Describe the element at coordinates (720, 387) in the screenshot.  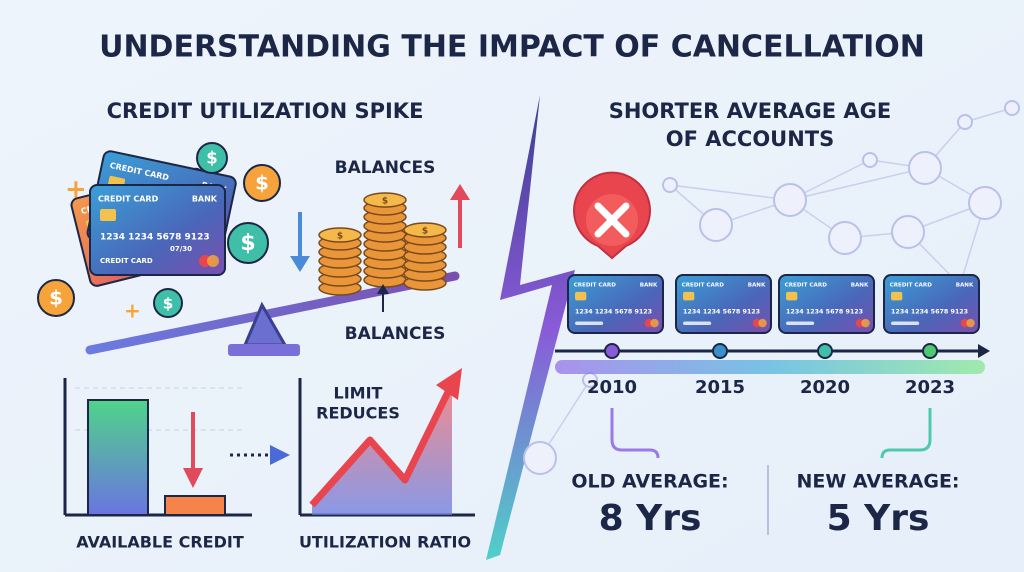
I see `year-label: 2015` at that location.